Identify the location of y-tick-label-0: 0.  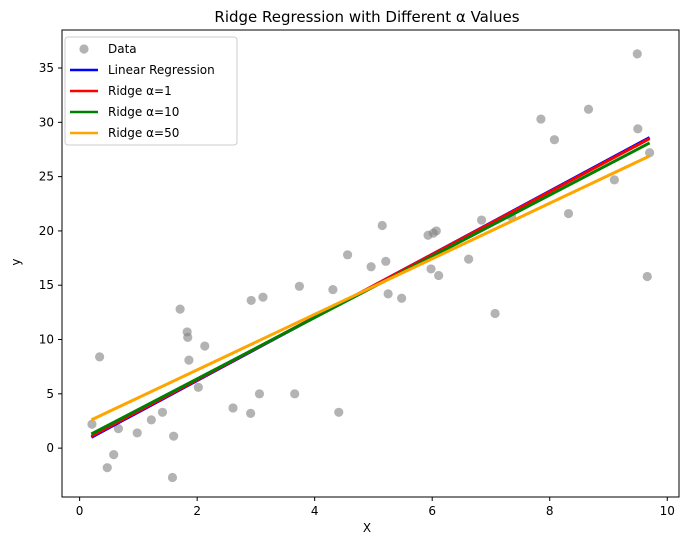
(50, 448).